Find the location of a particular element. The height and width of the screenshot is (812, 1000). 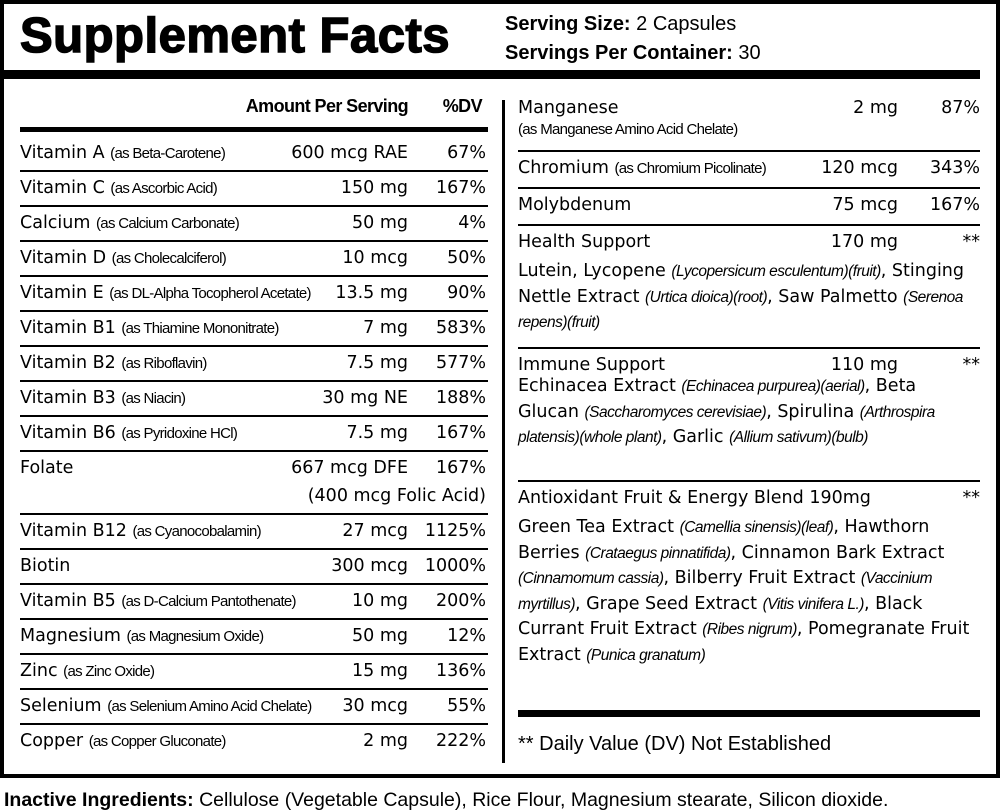

panel-title: Supplement Facts is located at coordinates (235, 36).